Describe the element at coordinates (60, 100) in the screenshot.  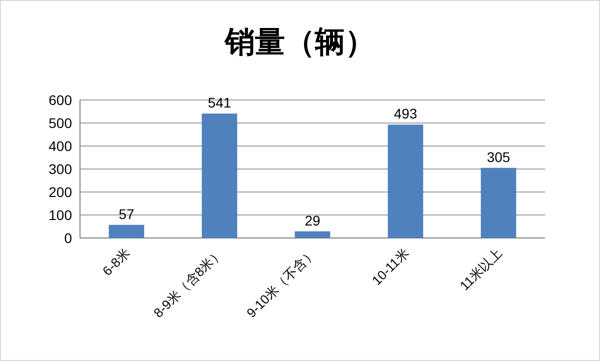
I see `y-tick-label: 600` at that location.